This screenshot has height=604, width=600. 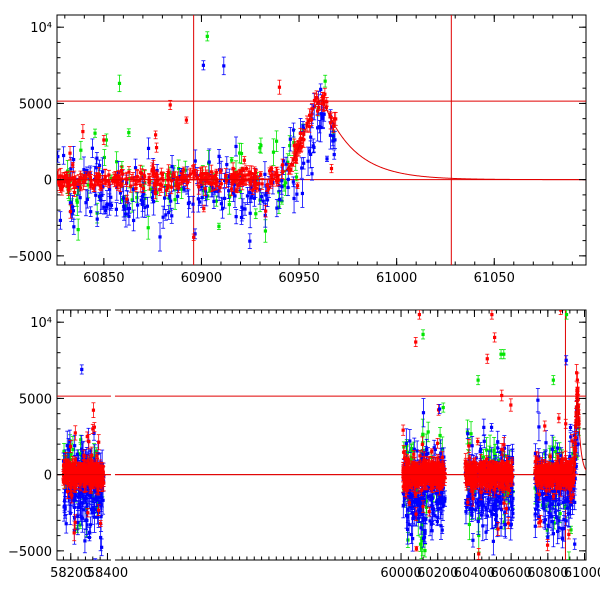 What do you see at coordinates (103, 278) in the screenshot?
I see `x-tick-label: 60850` at bounding box center [103, 278].